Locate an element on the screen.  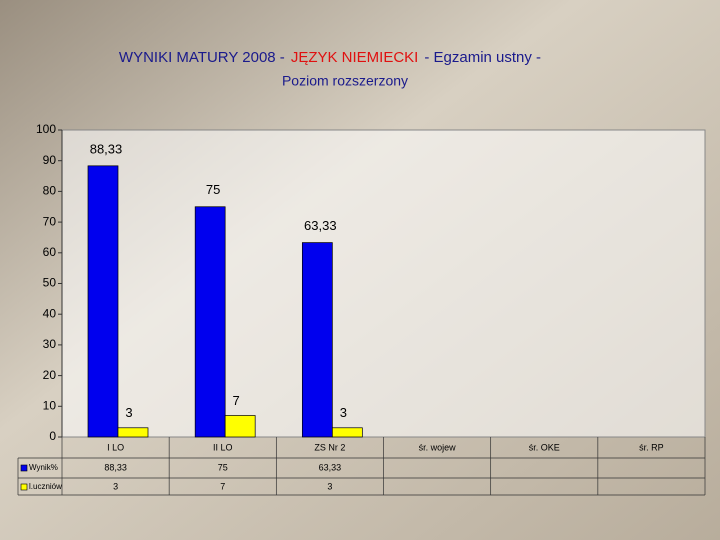
y-tick-label: 40 is located at coordinates (50, 313).